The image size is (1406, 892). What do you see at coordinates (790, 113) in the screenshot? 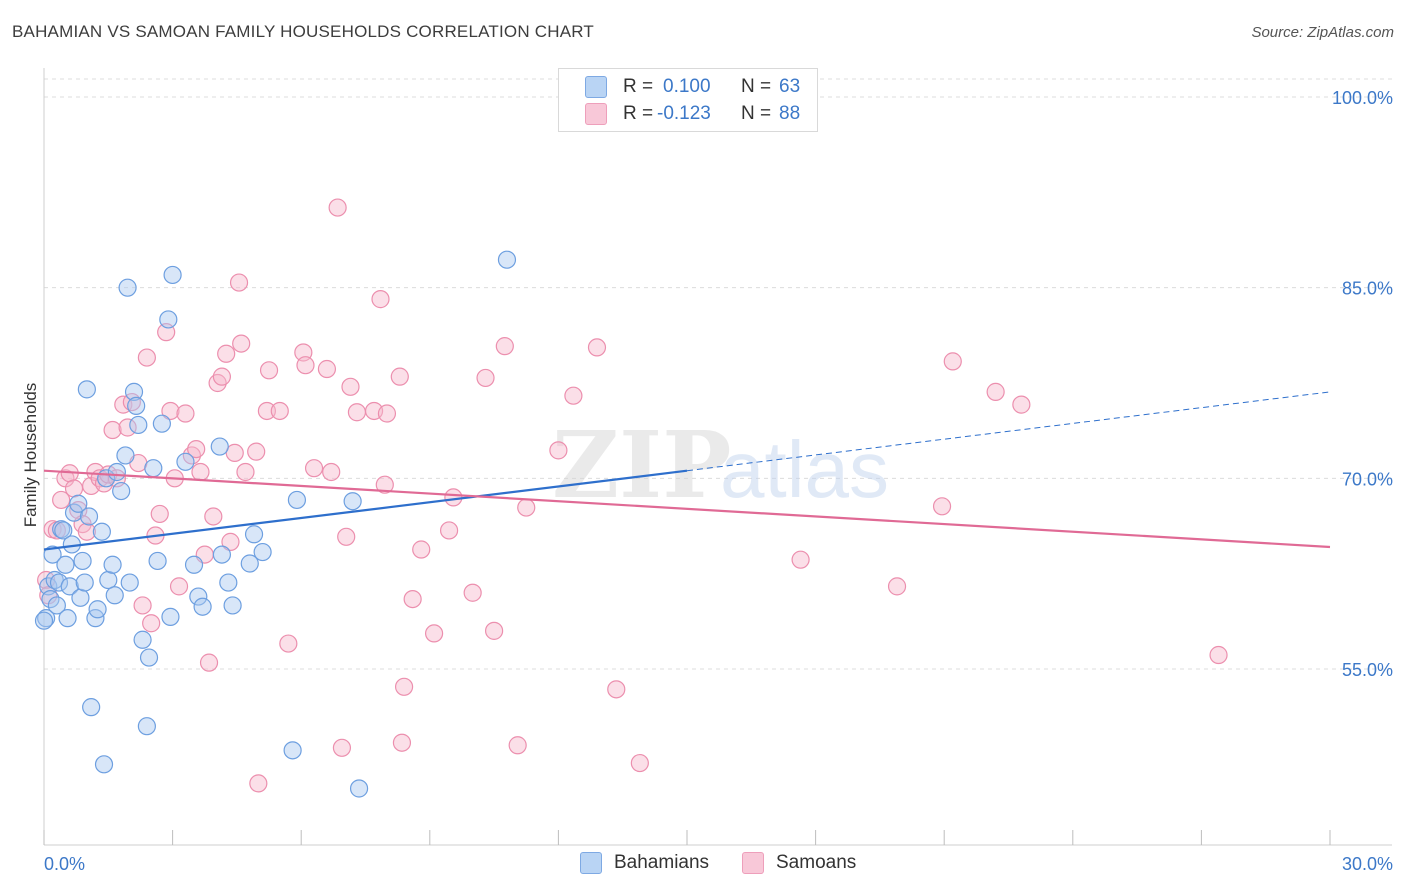
I see `legend-n-value: 88` at bounding box center [790, 113].